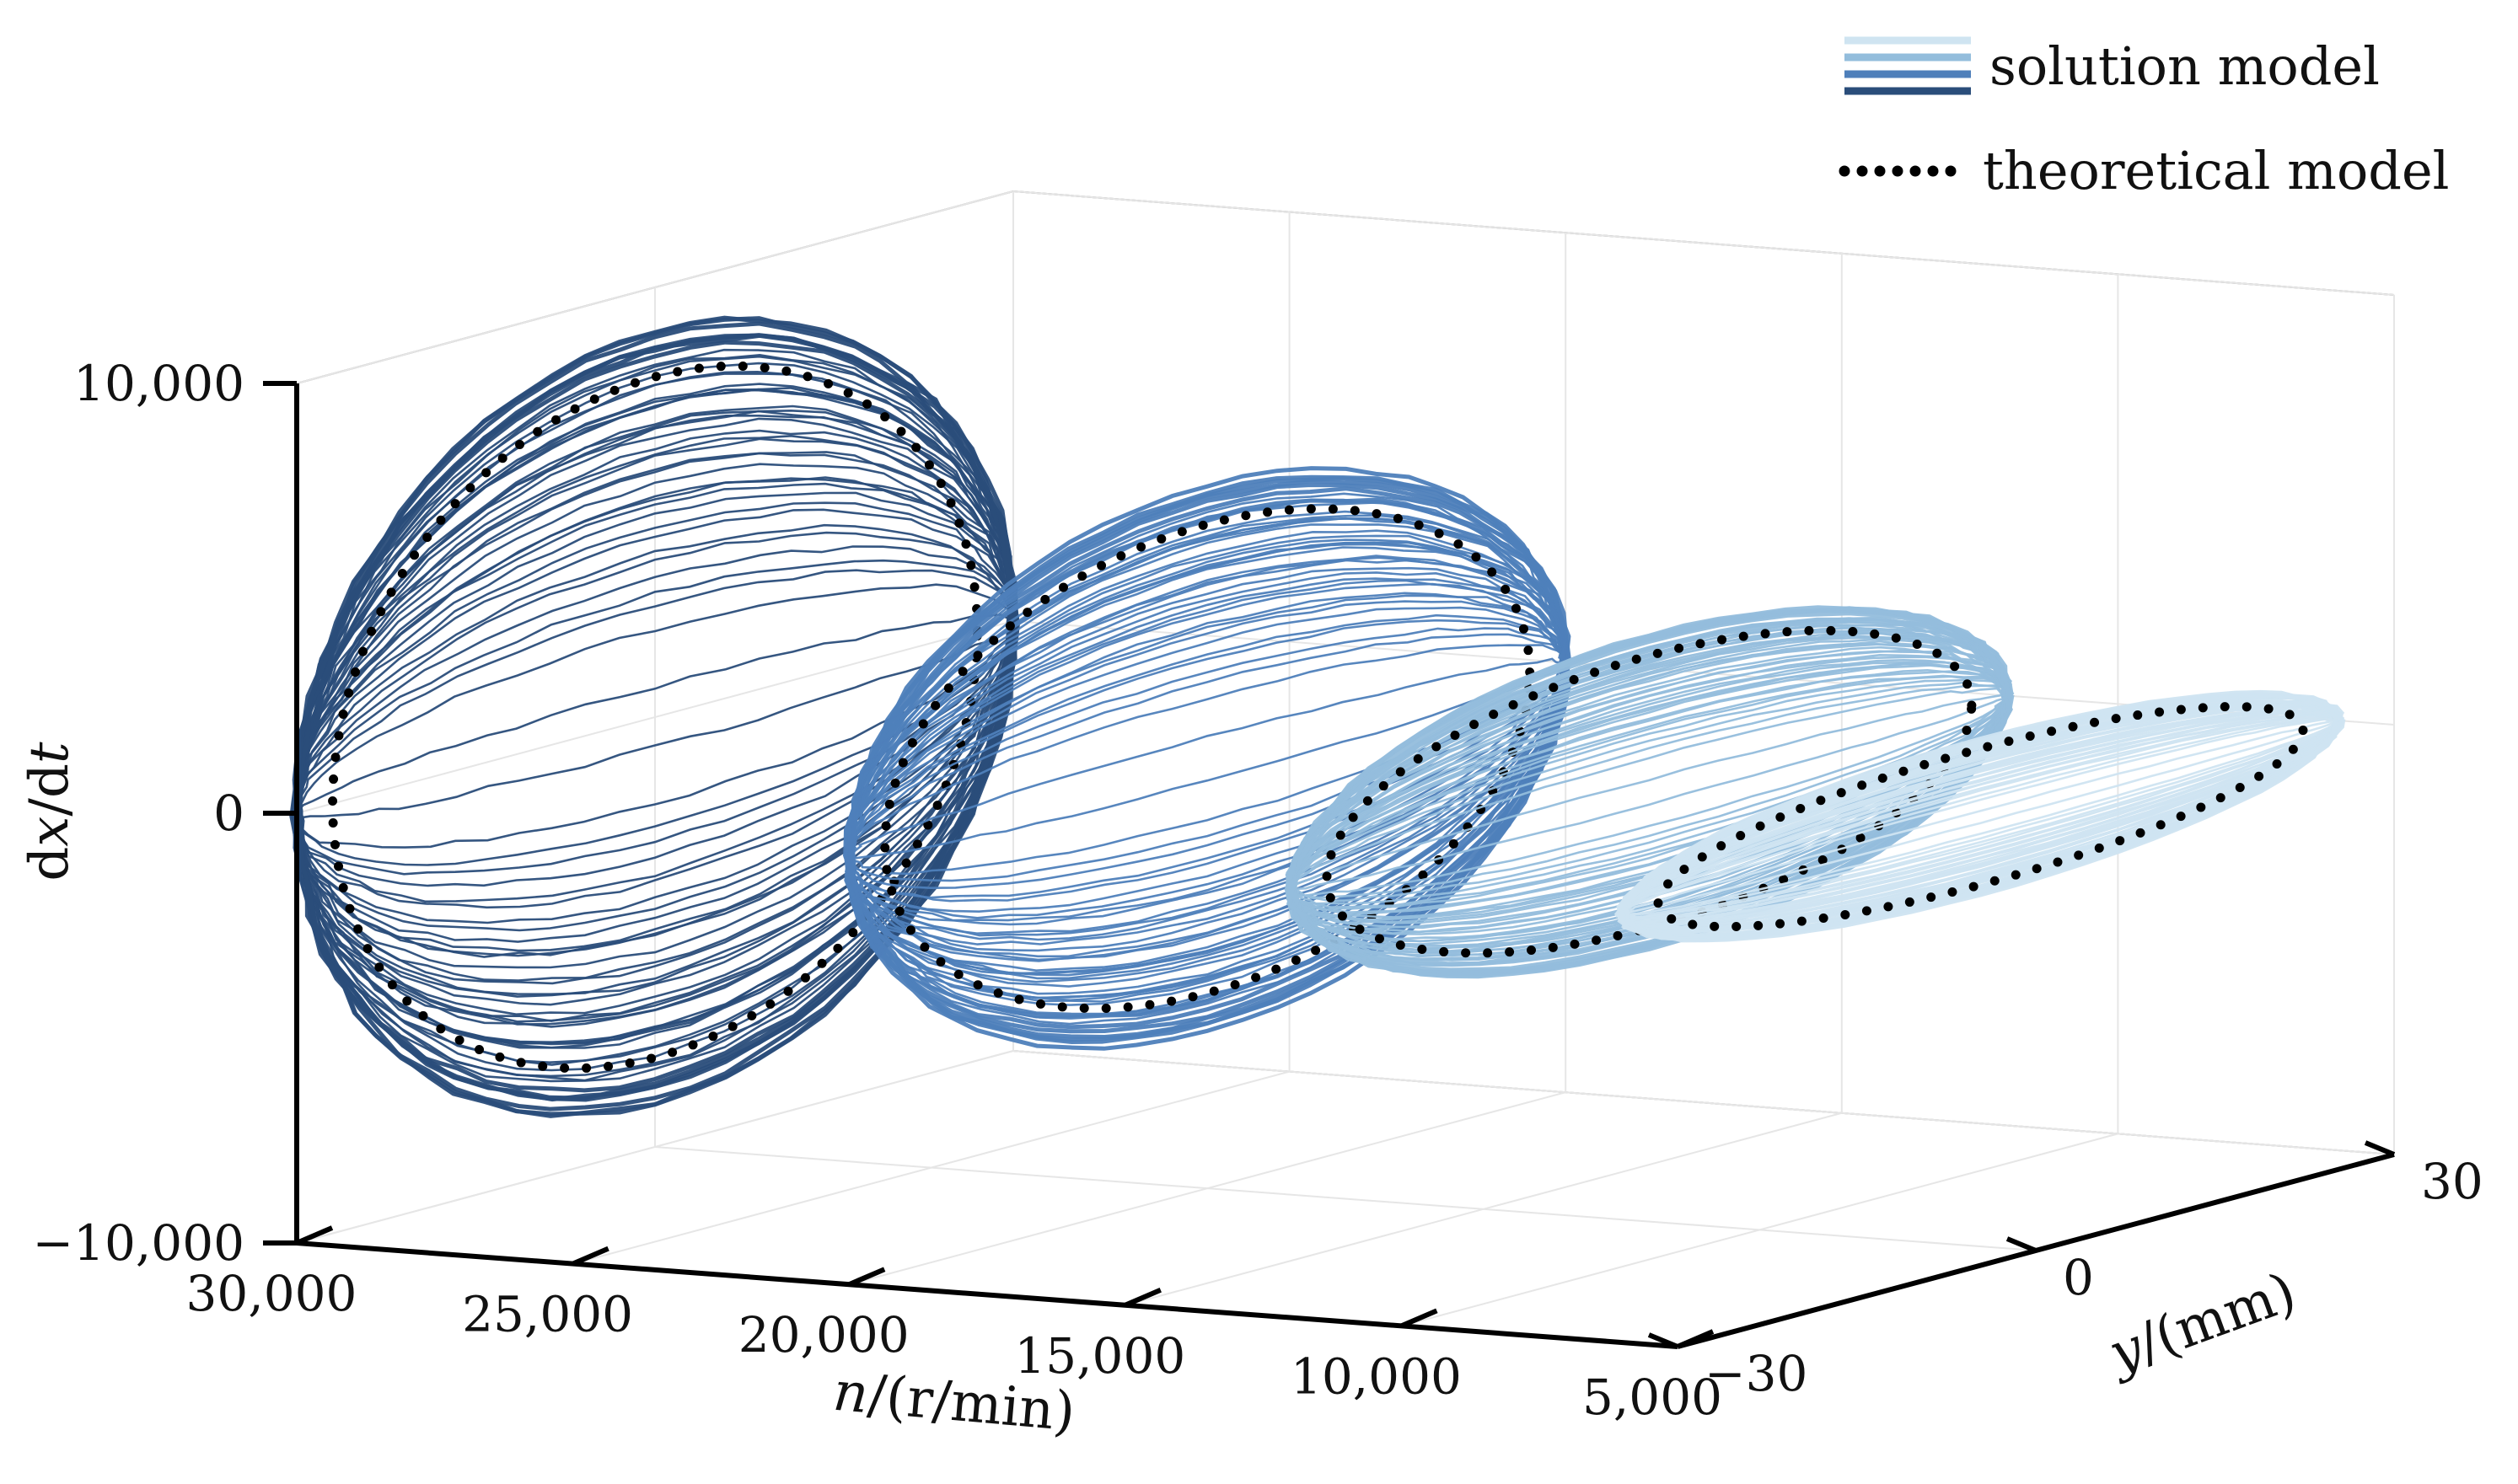  What do you see at coordinates (1376, 1376) in the screenshot?
I see `n-tick-label: 10,000` at bounding box center [1376, 1376].